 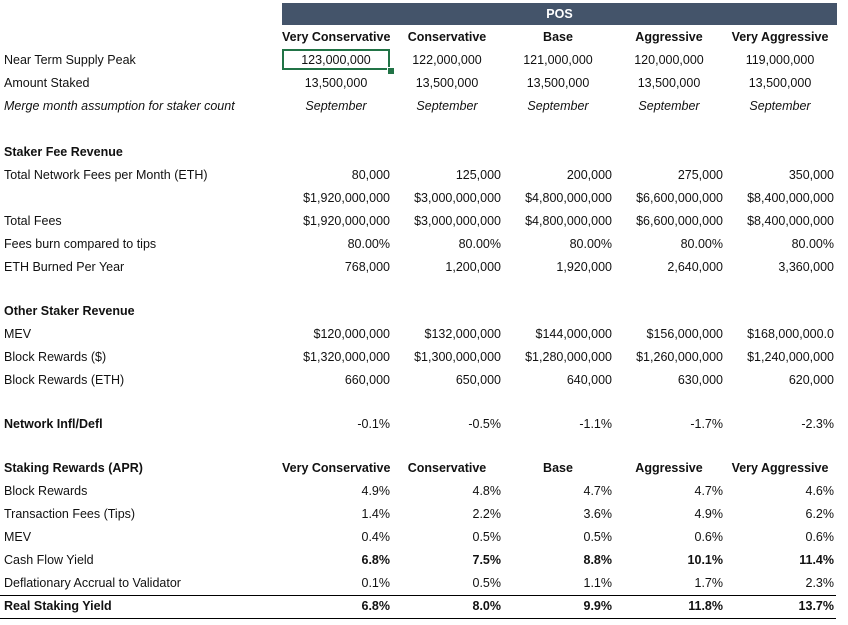 I want to click on cell: -1.7%, so click(x=706, y=424).